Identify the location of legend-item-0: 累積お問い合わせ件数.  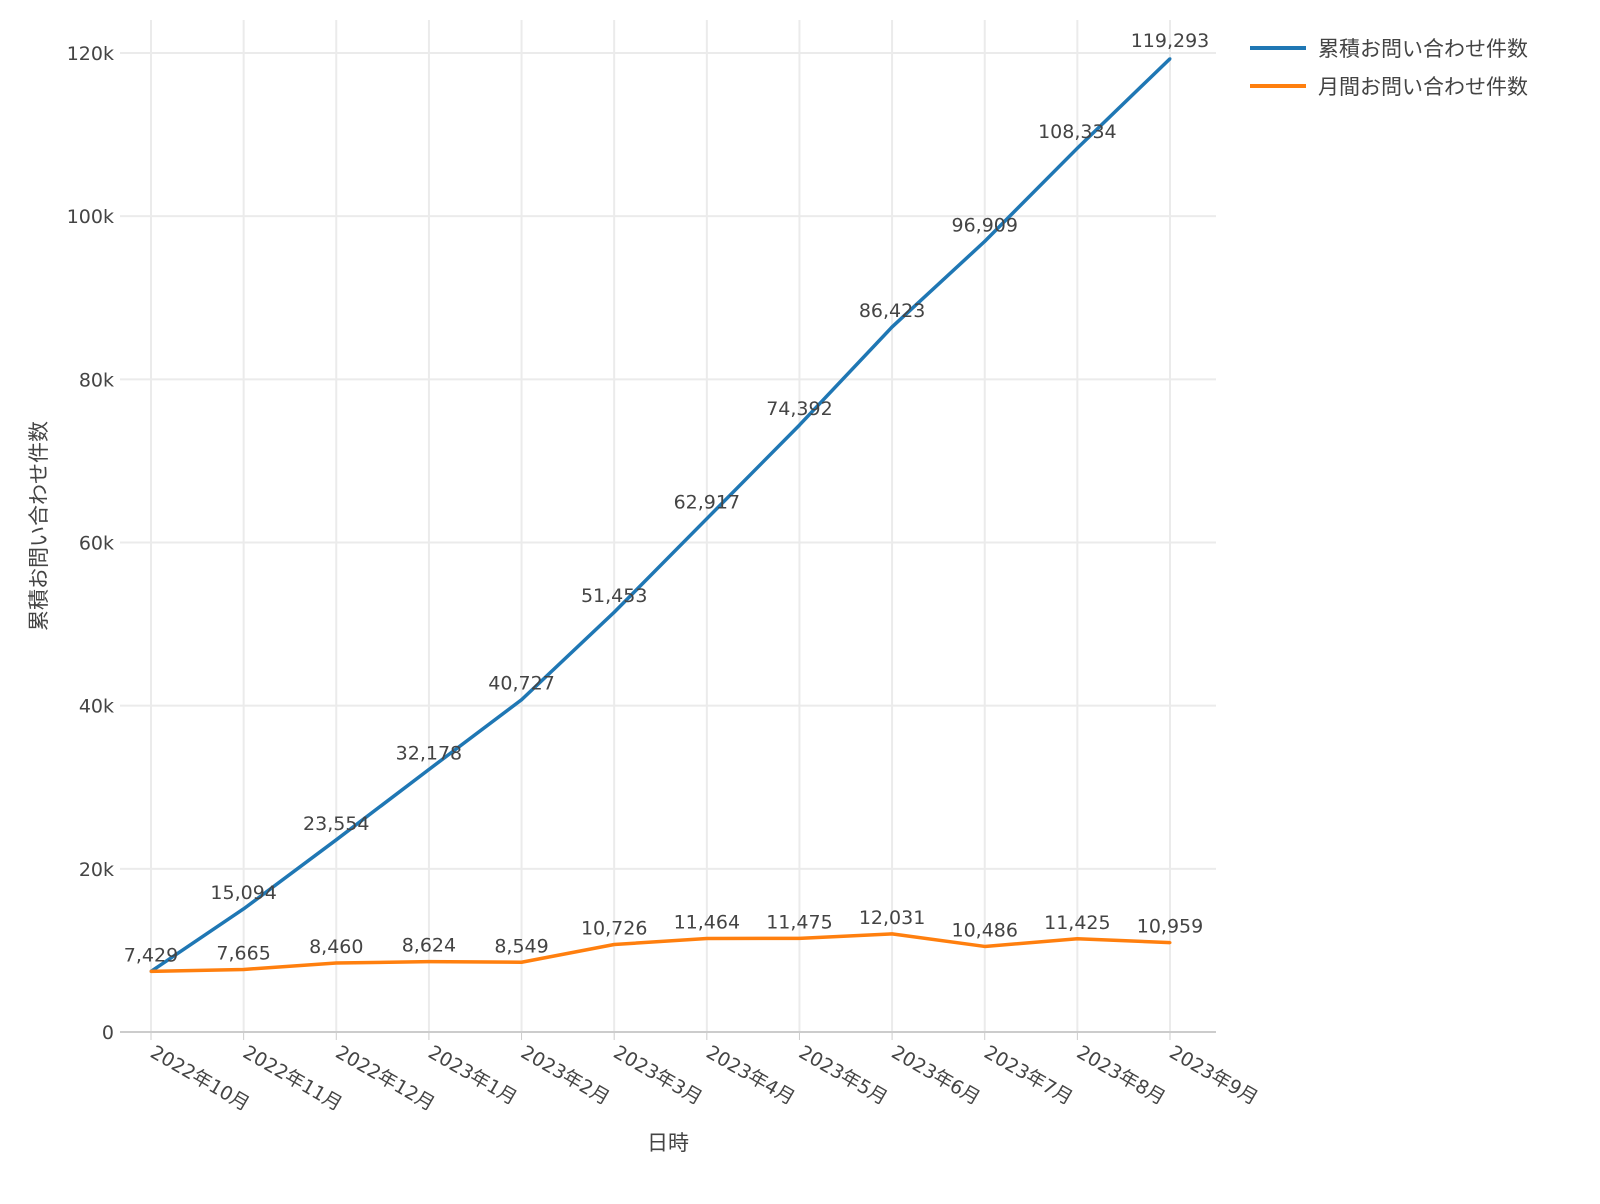
(1389, 49).